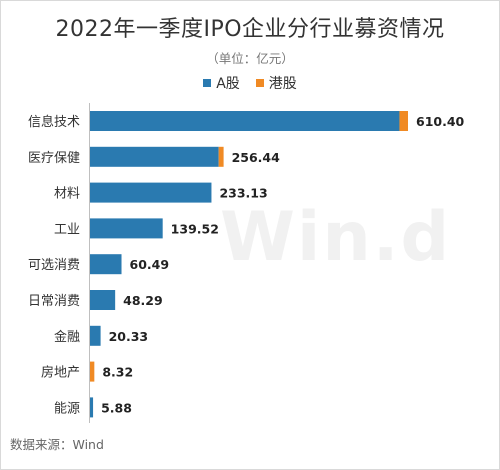 The width and height of the screenshot is (500, 470). I want to click on legend-label-a-share: A股, so click(228, 84).